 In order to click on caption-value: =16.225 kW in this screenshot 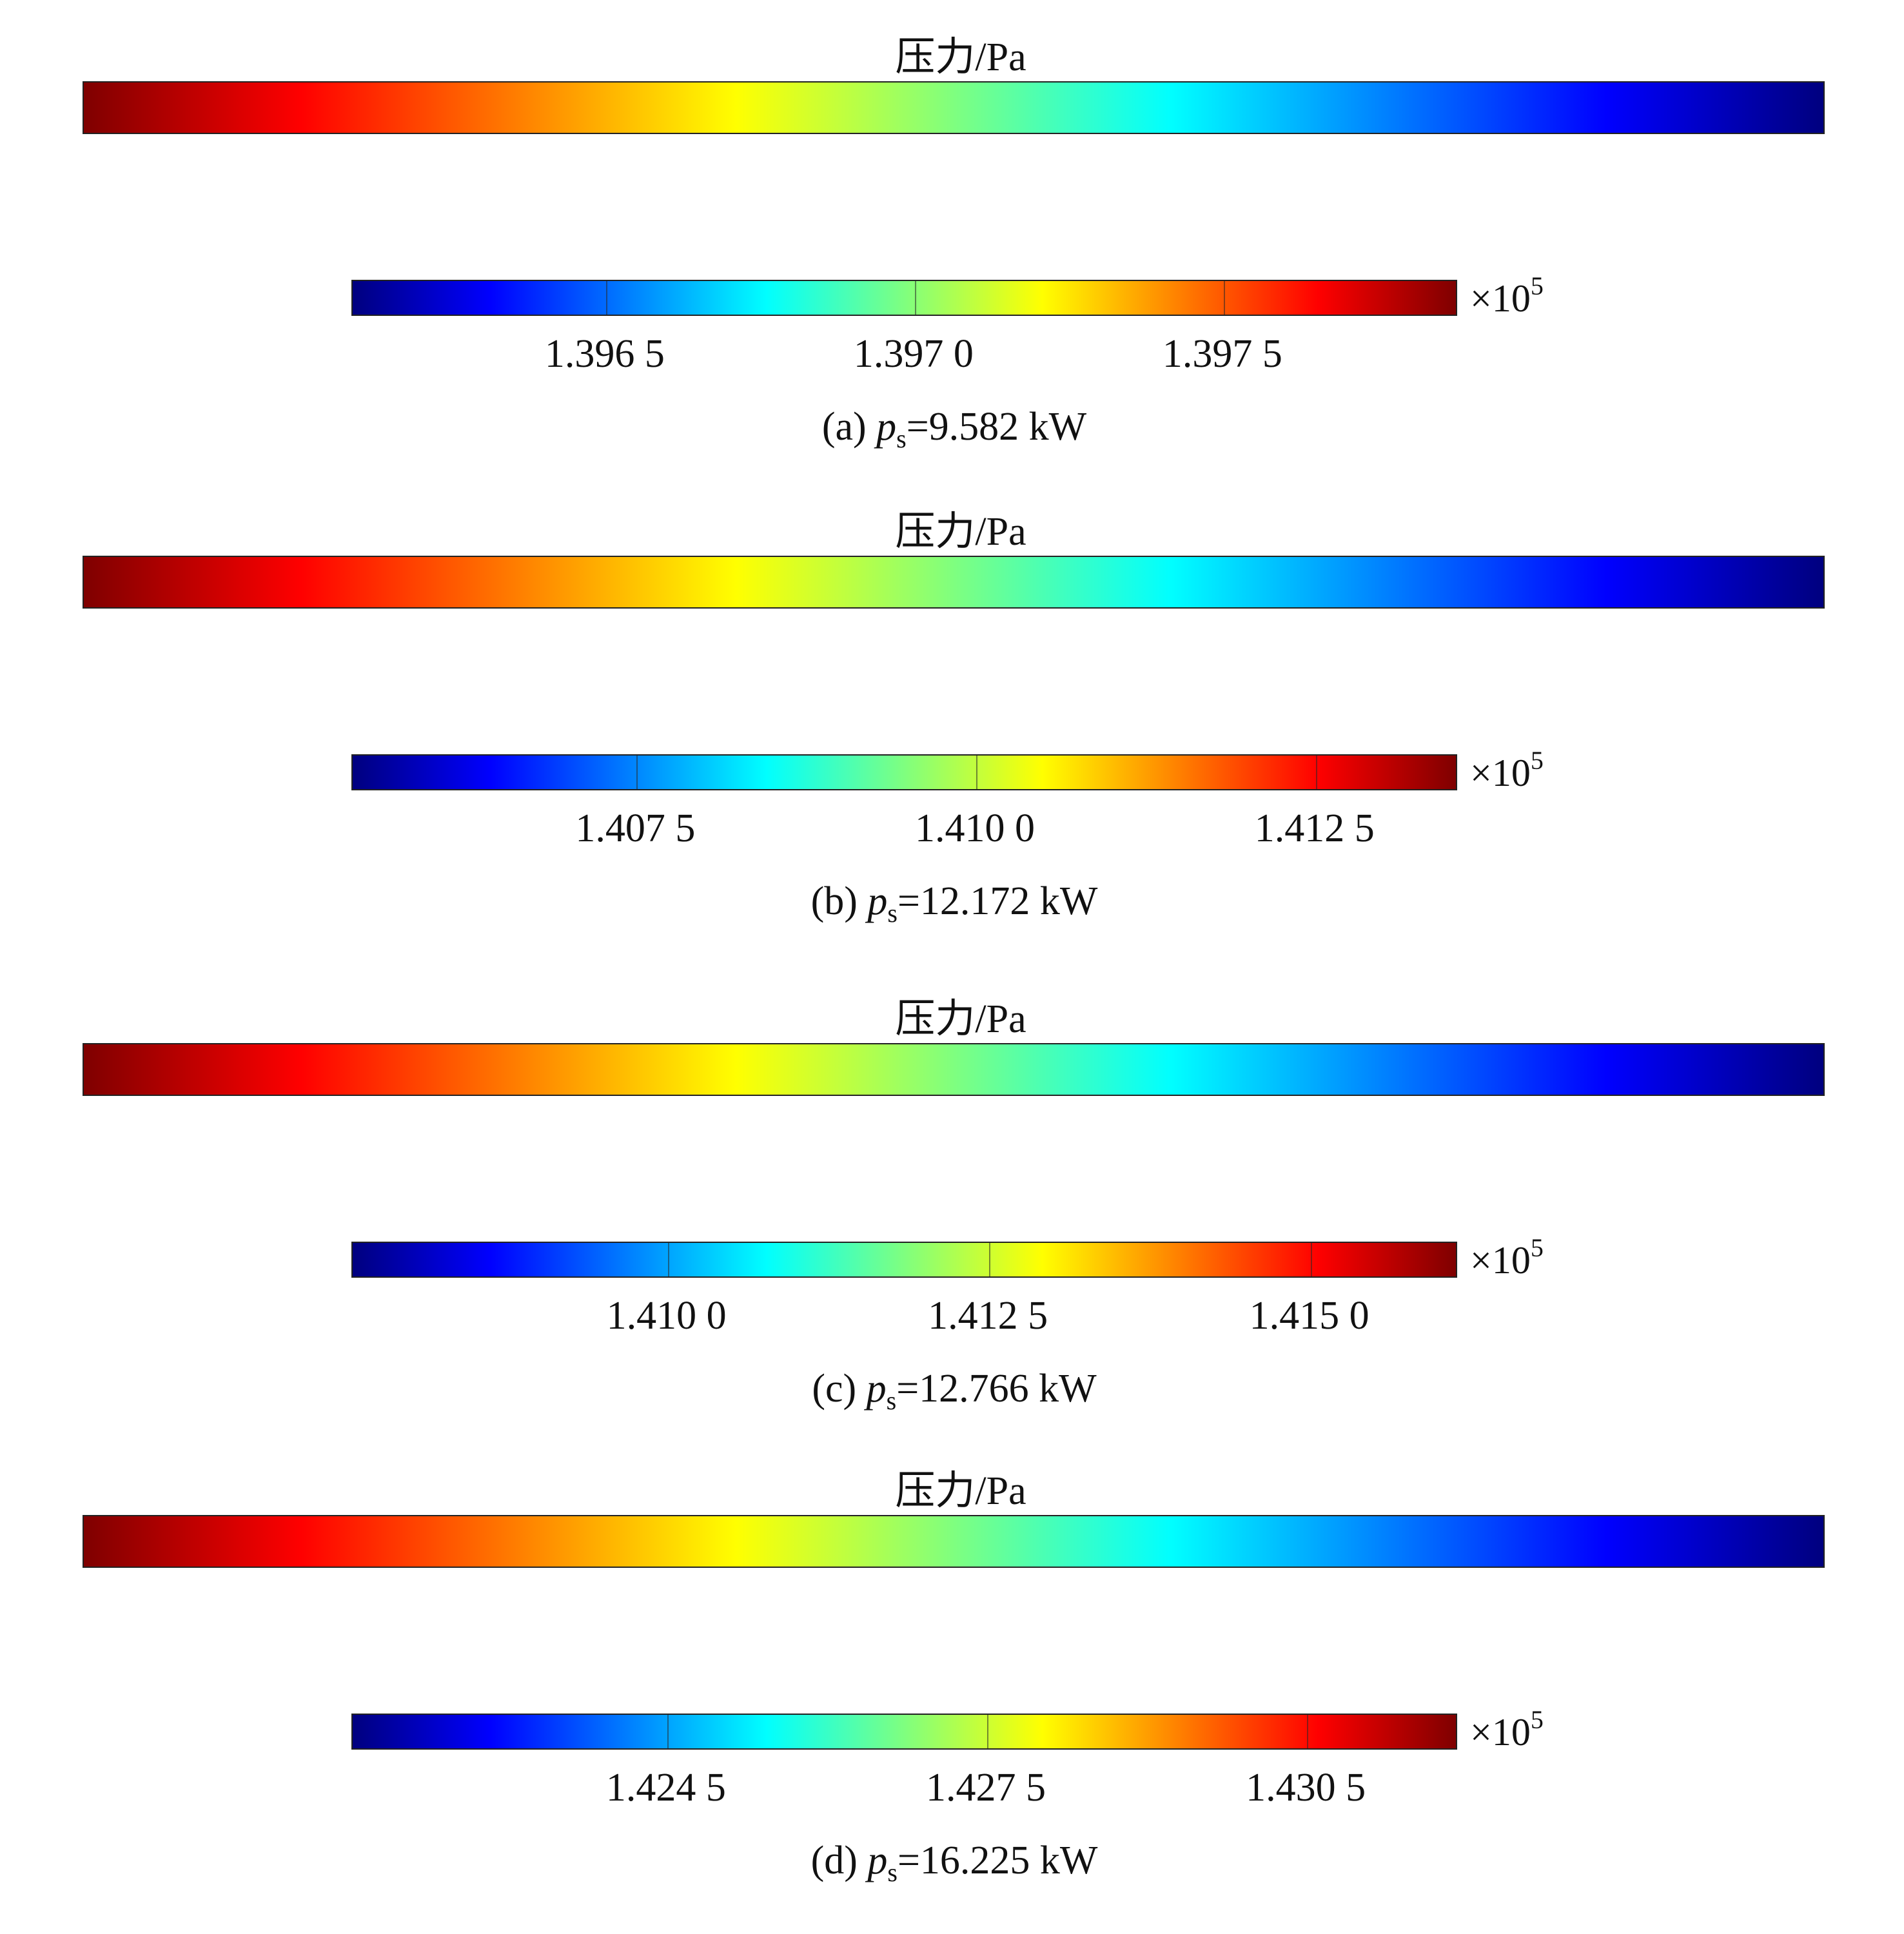, I will do `click(998, 1861)`.